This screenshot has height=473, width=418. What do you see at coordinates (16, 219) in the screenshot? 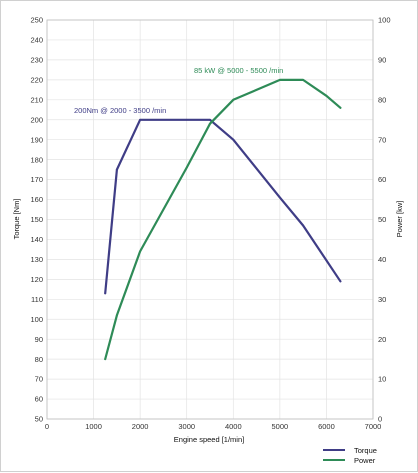
I see `y-axis-left-title: Torque [Nm]` at bounding box center [16, 219].